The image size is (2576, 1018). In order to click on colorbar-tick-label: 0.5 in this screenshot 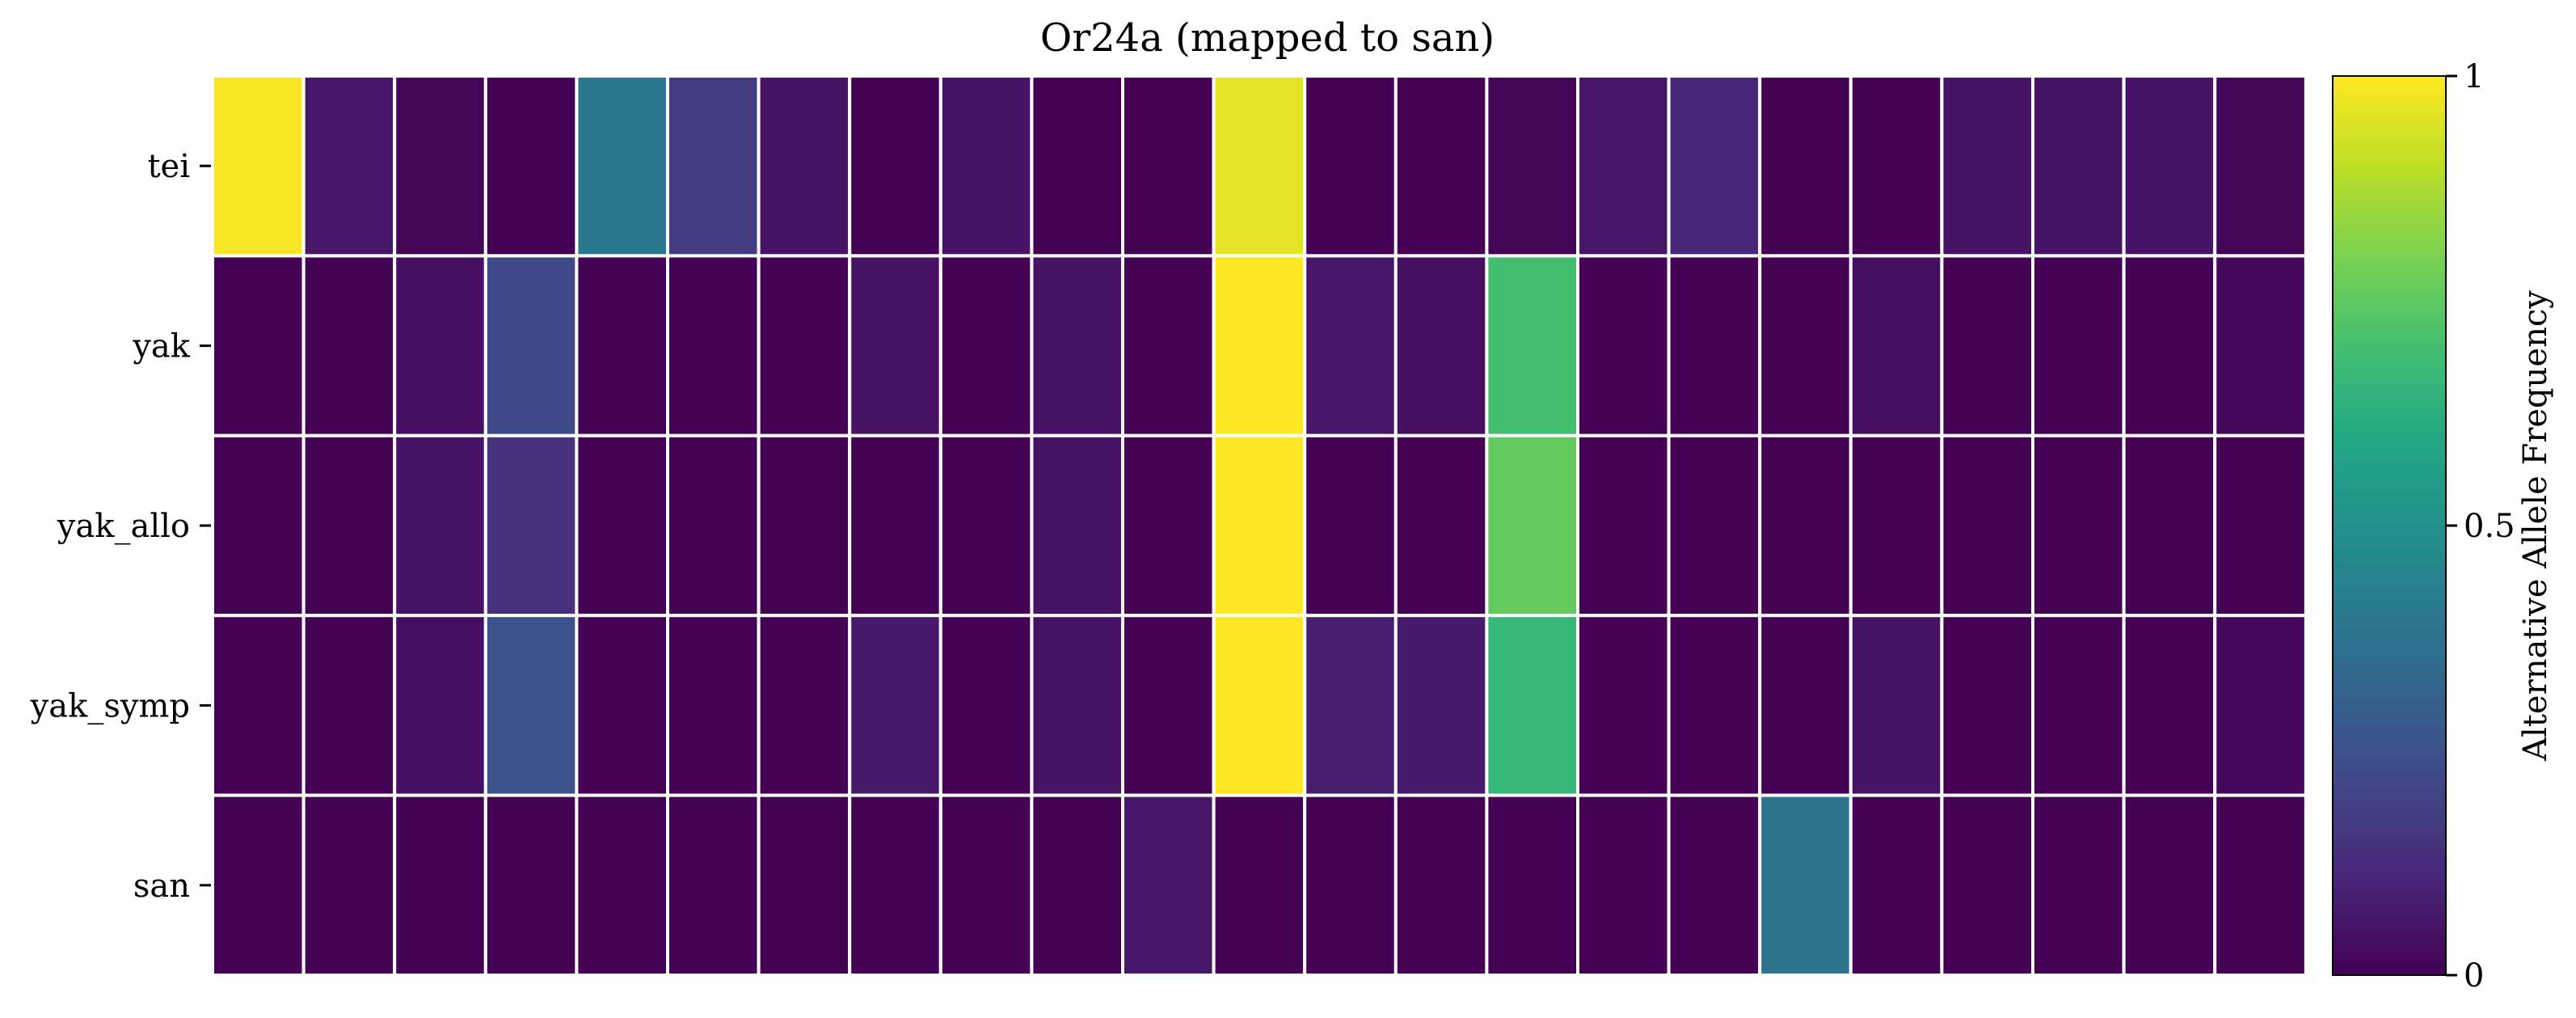, I will do `click(2489, 526)`.